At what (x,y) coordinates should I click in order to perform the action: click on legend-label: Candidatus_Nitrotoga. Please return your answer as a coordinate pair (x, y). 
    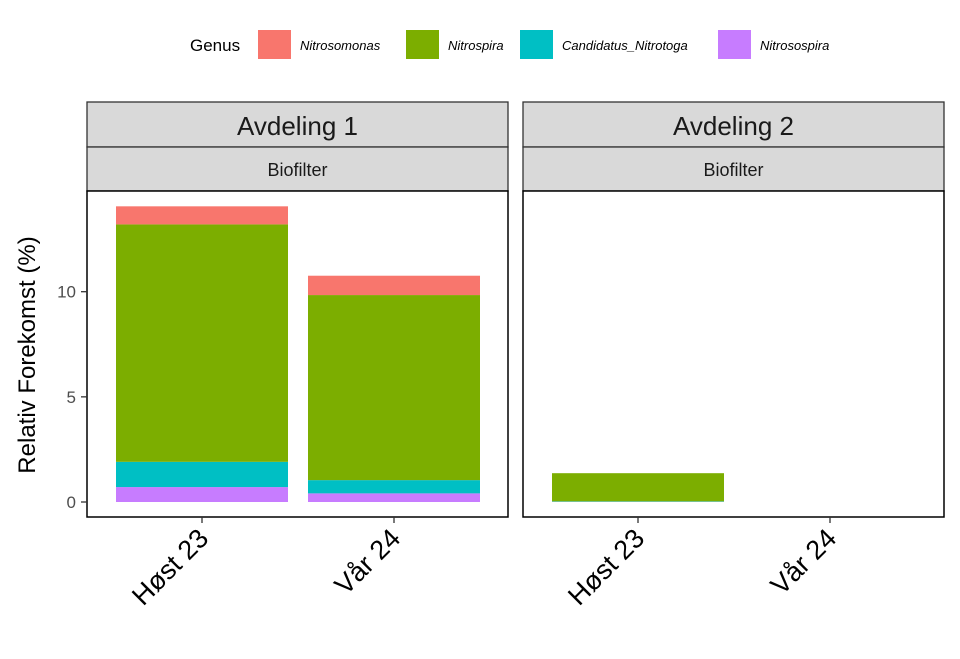
    Looking at the image, I should click on (625, 45).